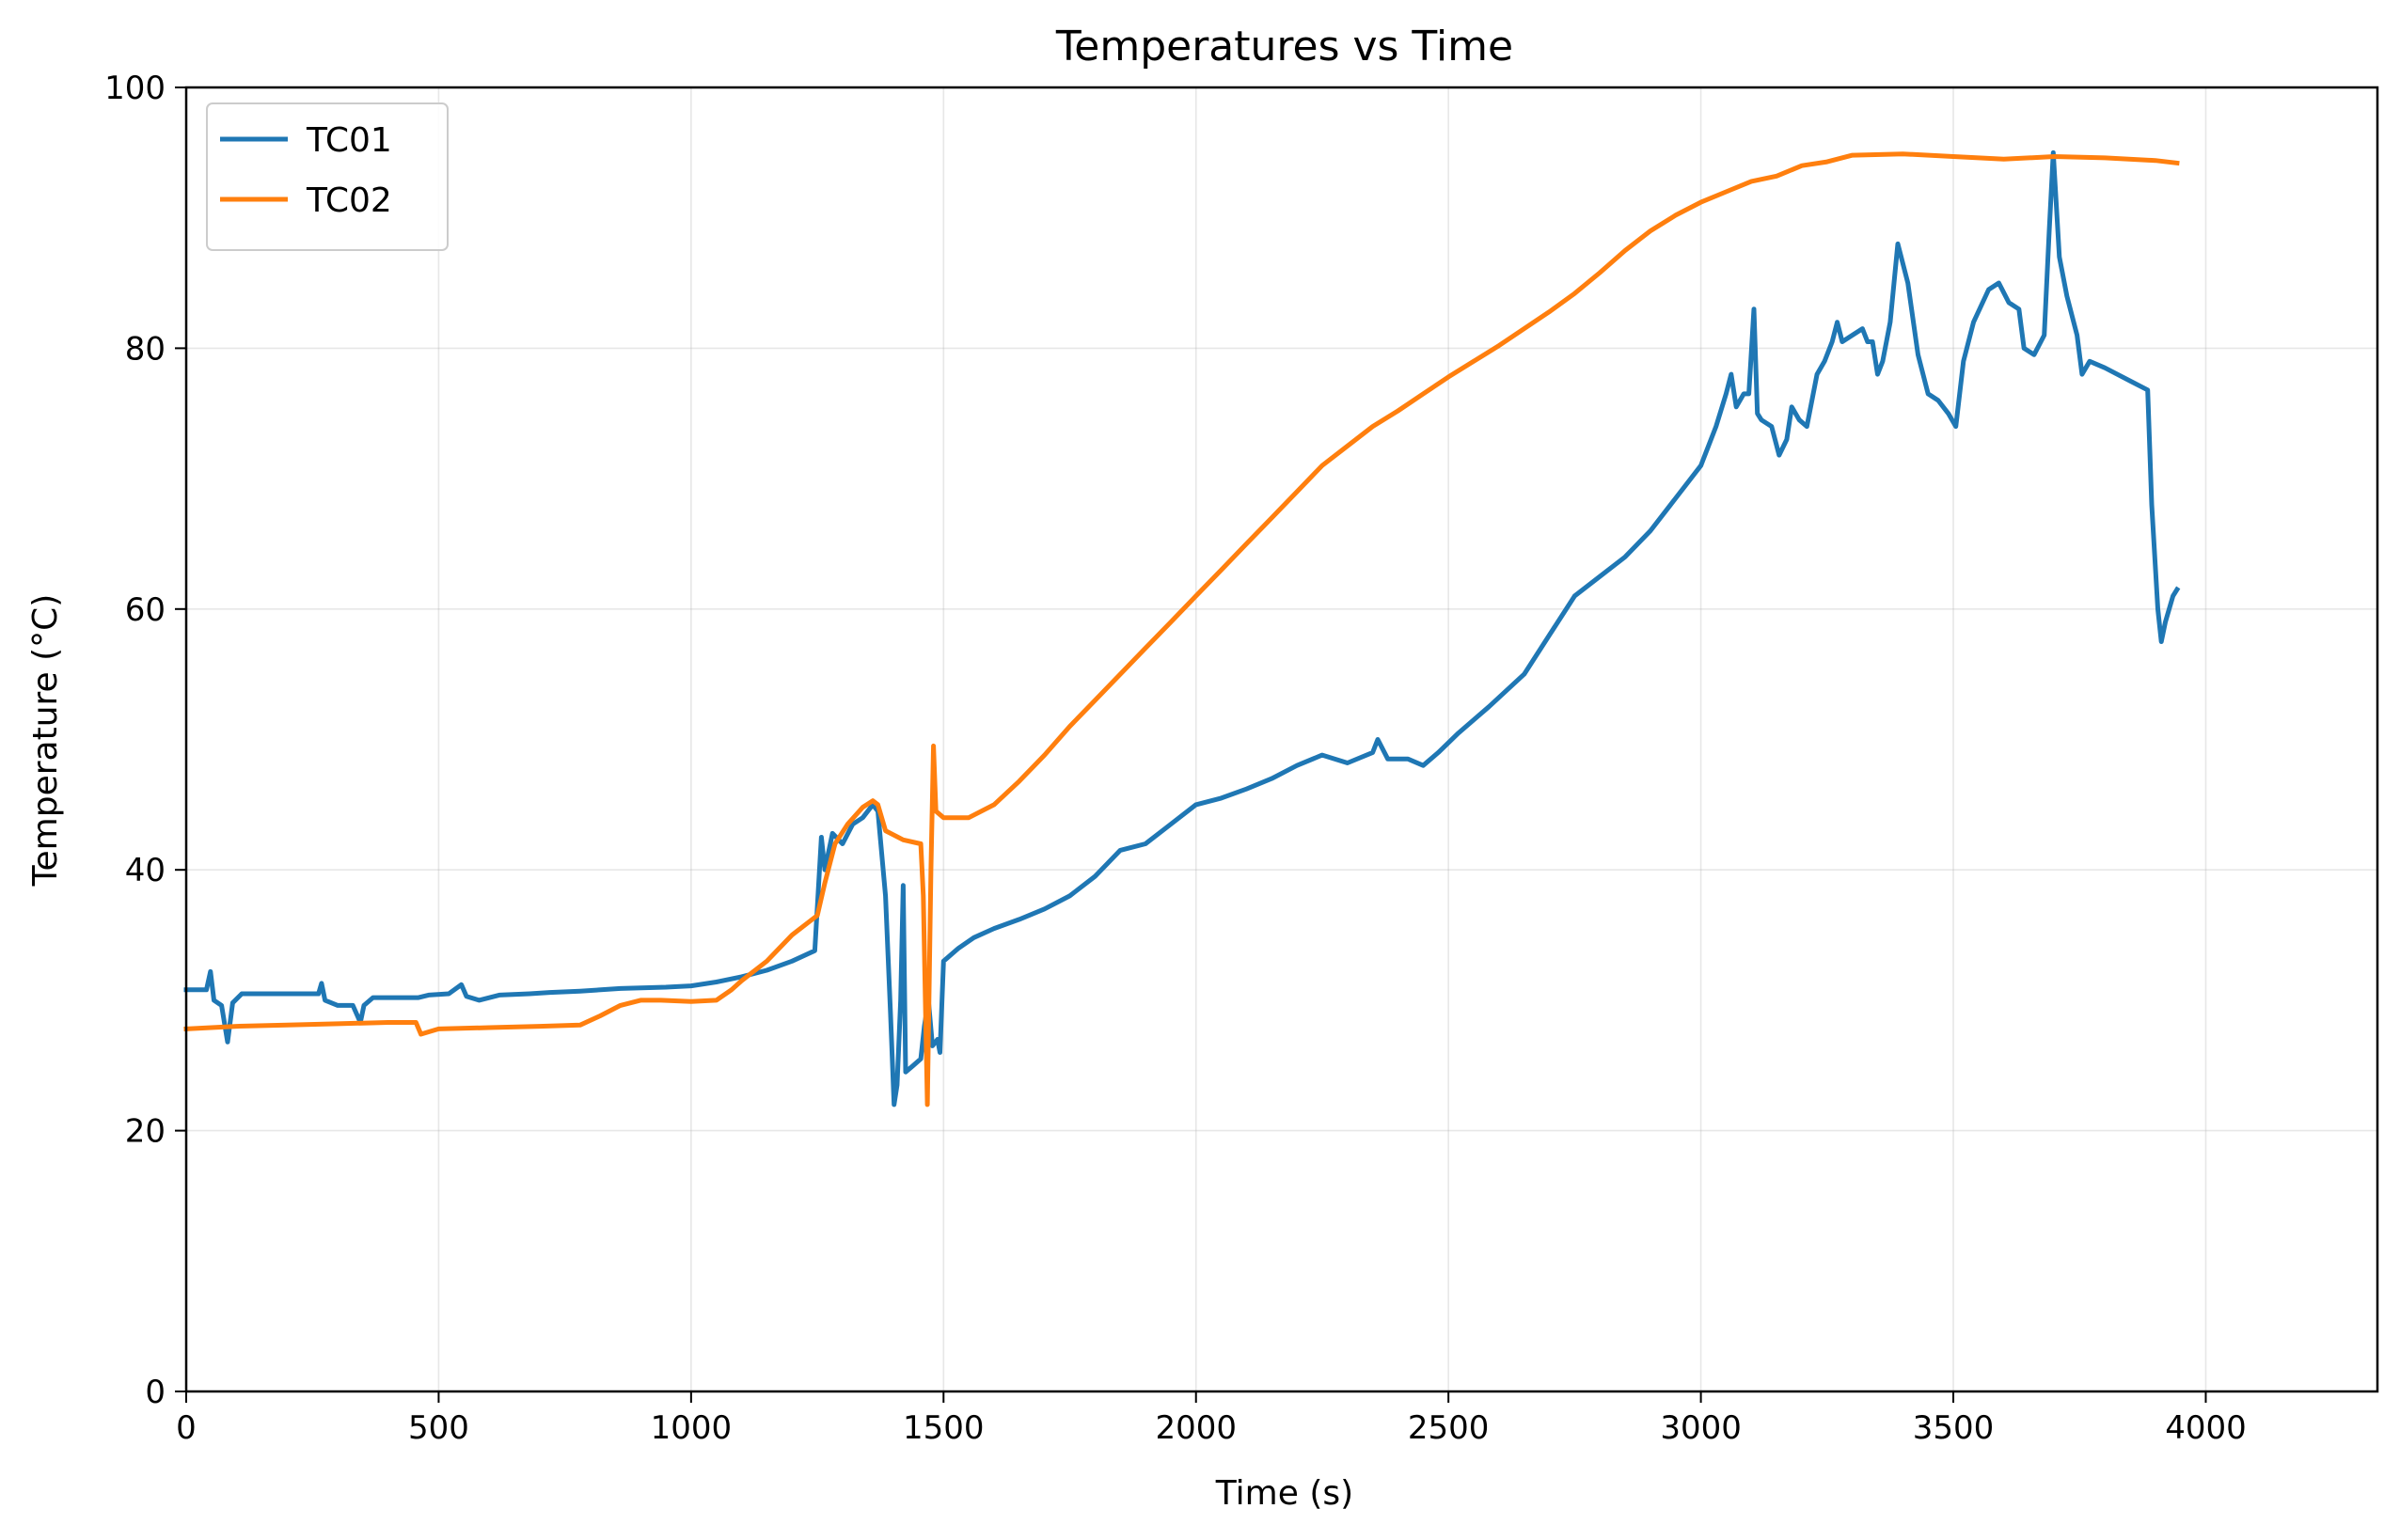 The width and height of the screenshot is (2400, 1540). What do you see at coordinates (349, 140) in the screenshot?
I see `legend-label-tc01: TC01` at bounding box center [349, 140].